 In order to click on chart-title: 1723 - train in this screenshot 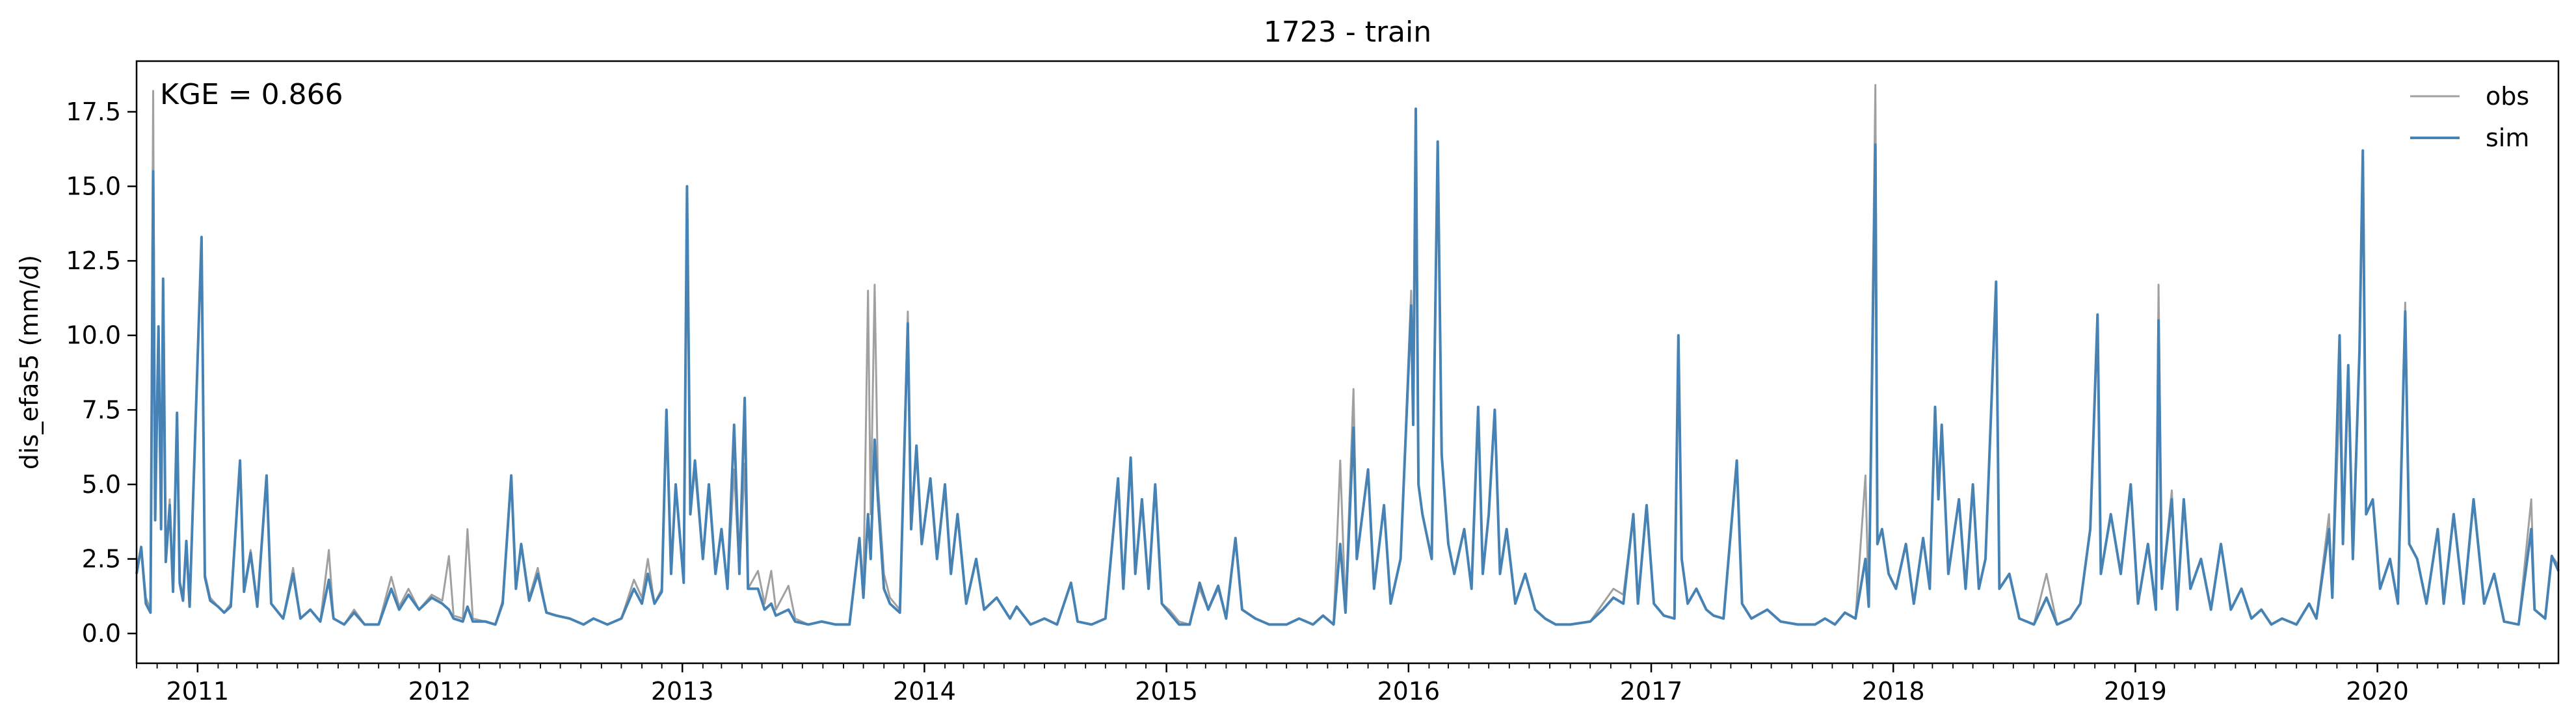, I will do `click(1347, 32)`.